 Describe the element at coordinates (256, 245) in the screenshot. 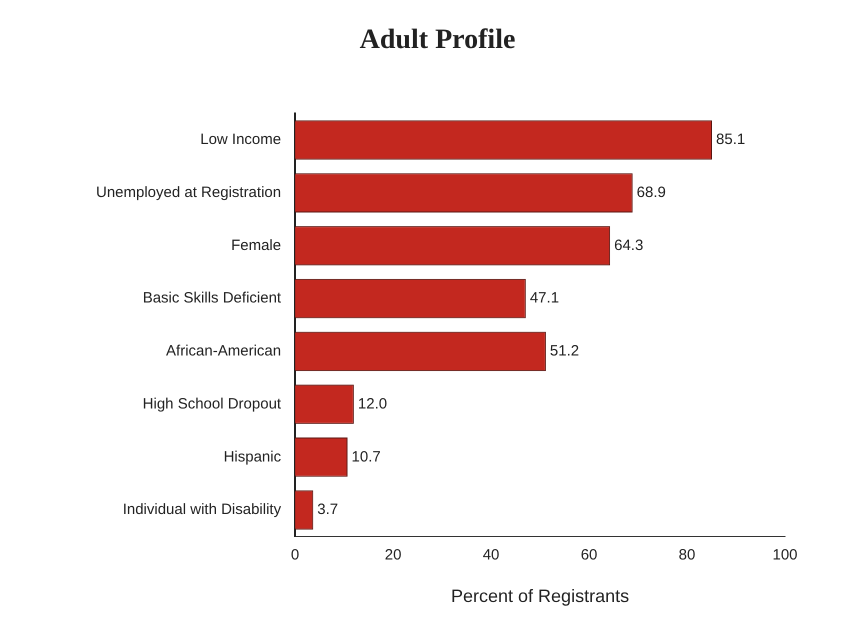

I see `y-tick-label: Female` at that location.